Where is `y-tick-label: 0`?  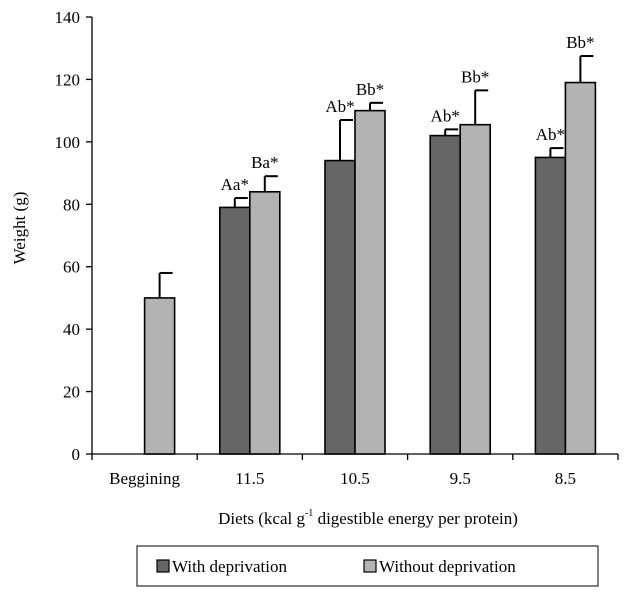
y-tick-label: 0 is located at coordinates (76, 454).